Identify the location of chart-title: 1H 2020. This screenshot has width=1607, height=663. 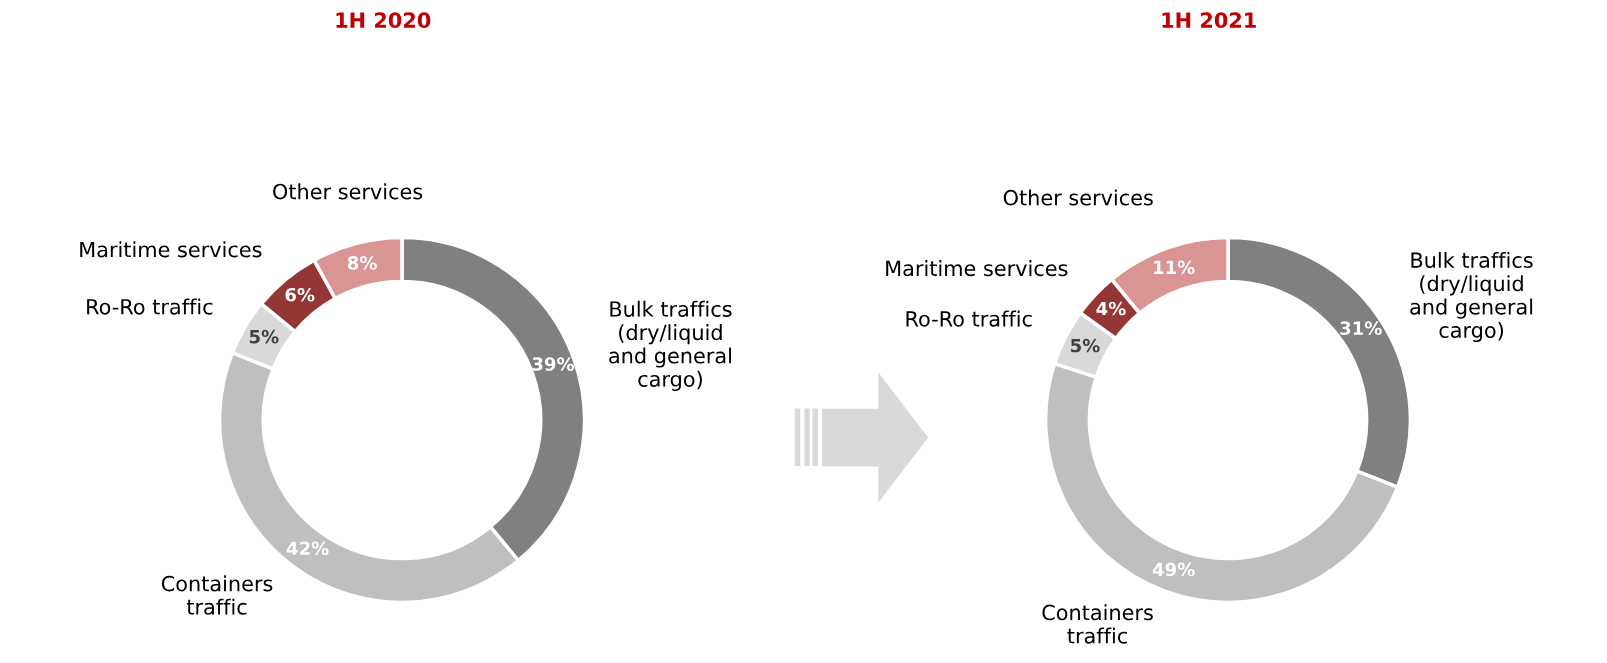
(383, 20).